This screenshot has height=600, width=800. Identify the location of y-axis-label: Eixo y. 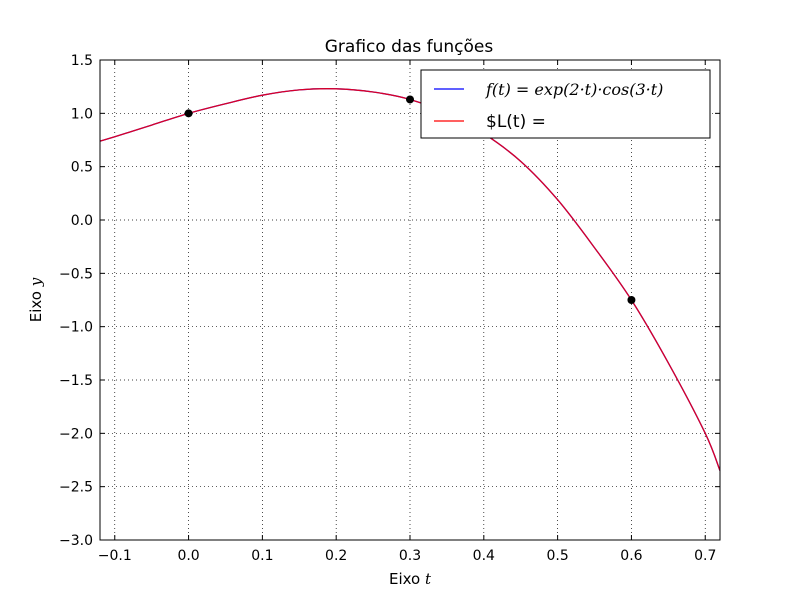
(36, 299).